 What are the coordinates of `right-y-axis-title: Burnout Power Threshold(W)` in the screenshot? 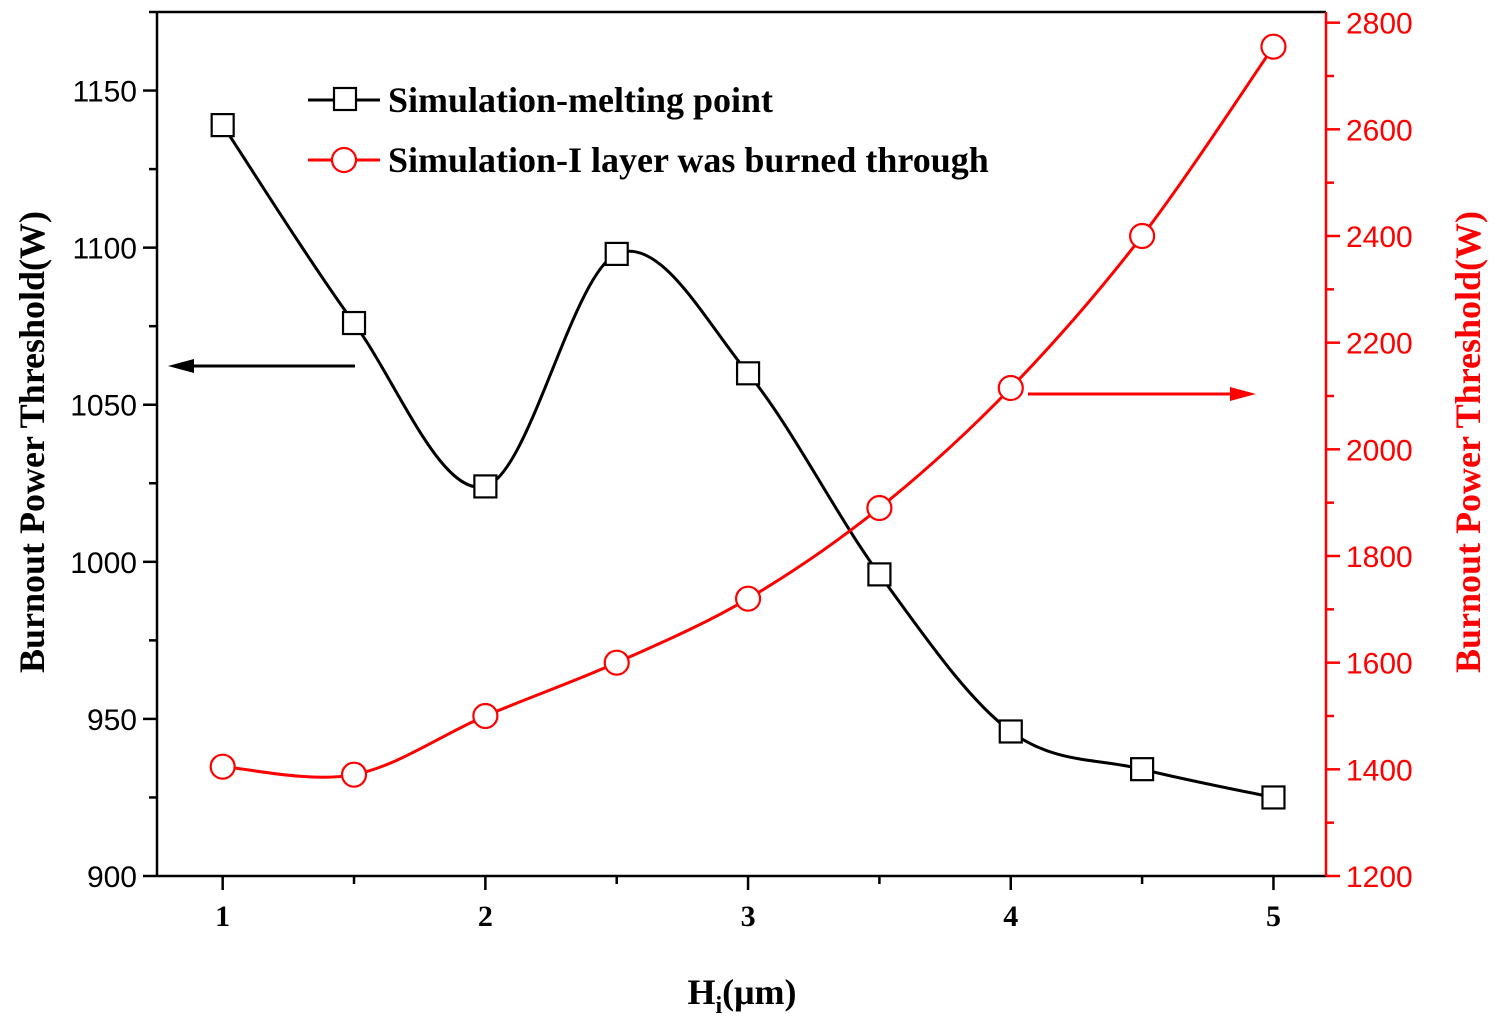 It's located at (1468, 442).